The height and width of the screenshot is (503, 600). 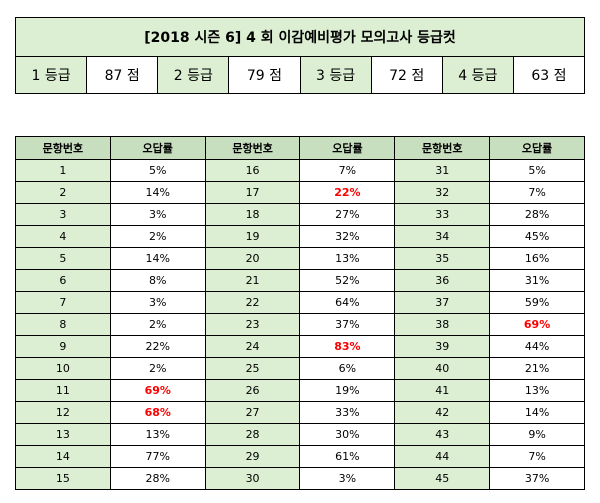 I want to click on question-number: 35, so click(x=442, y=258).